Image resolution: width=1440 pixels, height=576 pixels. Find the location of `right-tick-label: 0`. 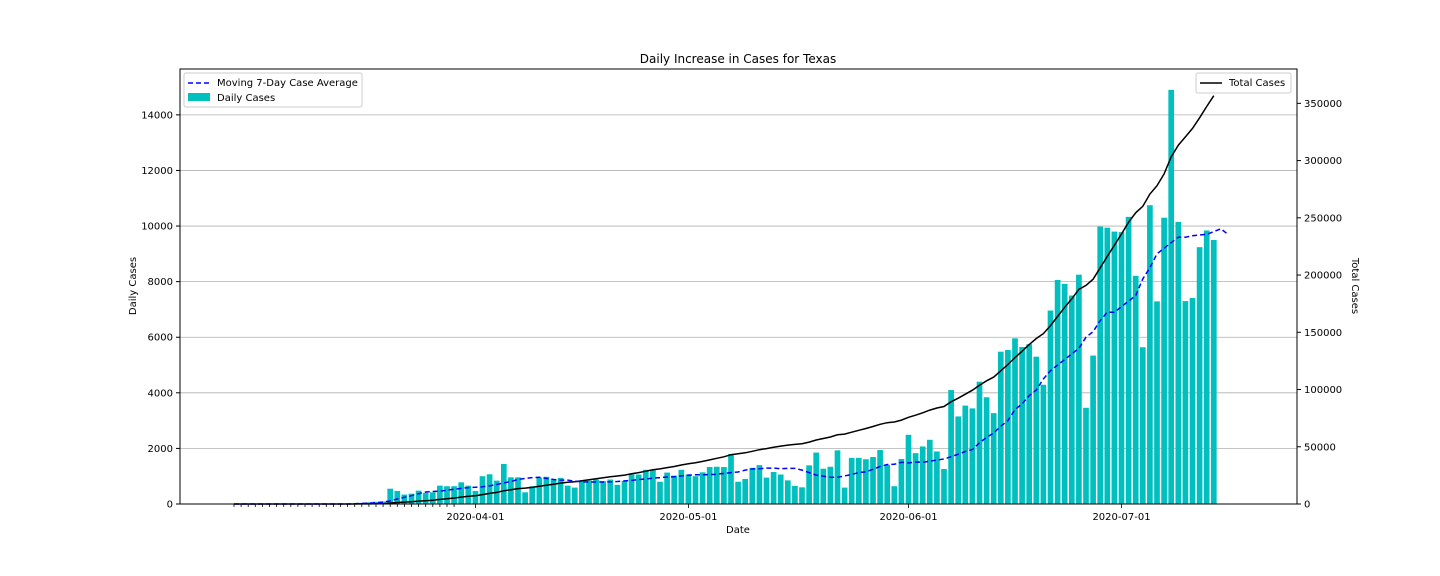

right-tick-label: 0 is located at coordinates (1307, 505).